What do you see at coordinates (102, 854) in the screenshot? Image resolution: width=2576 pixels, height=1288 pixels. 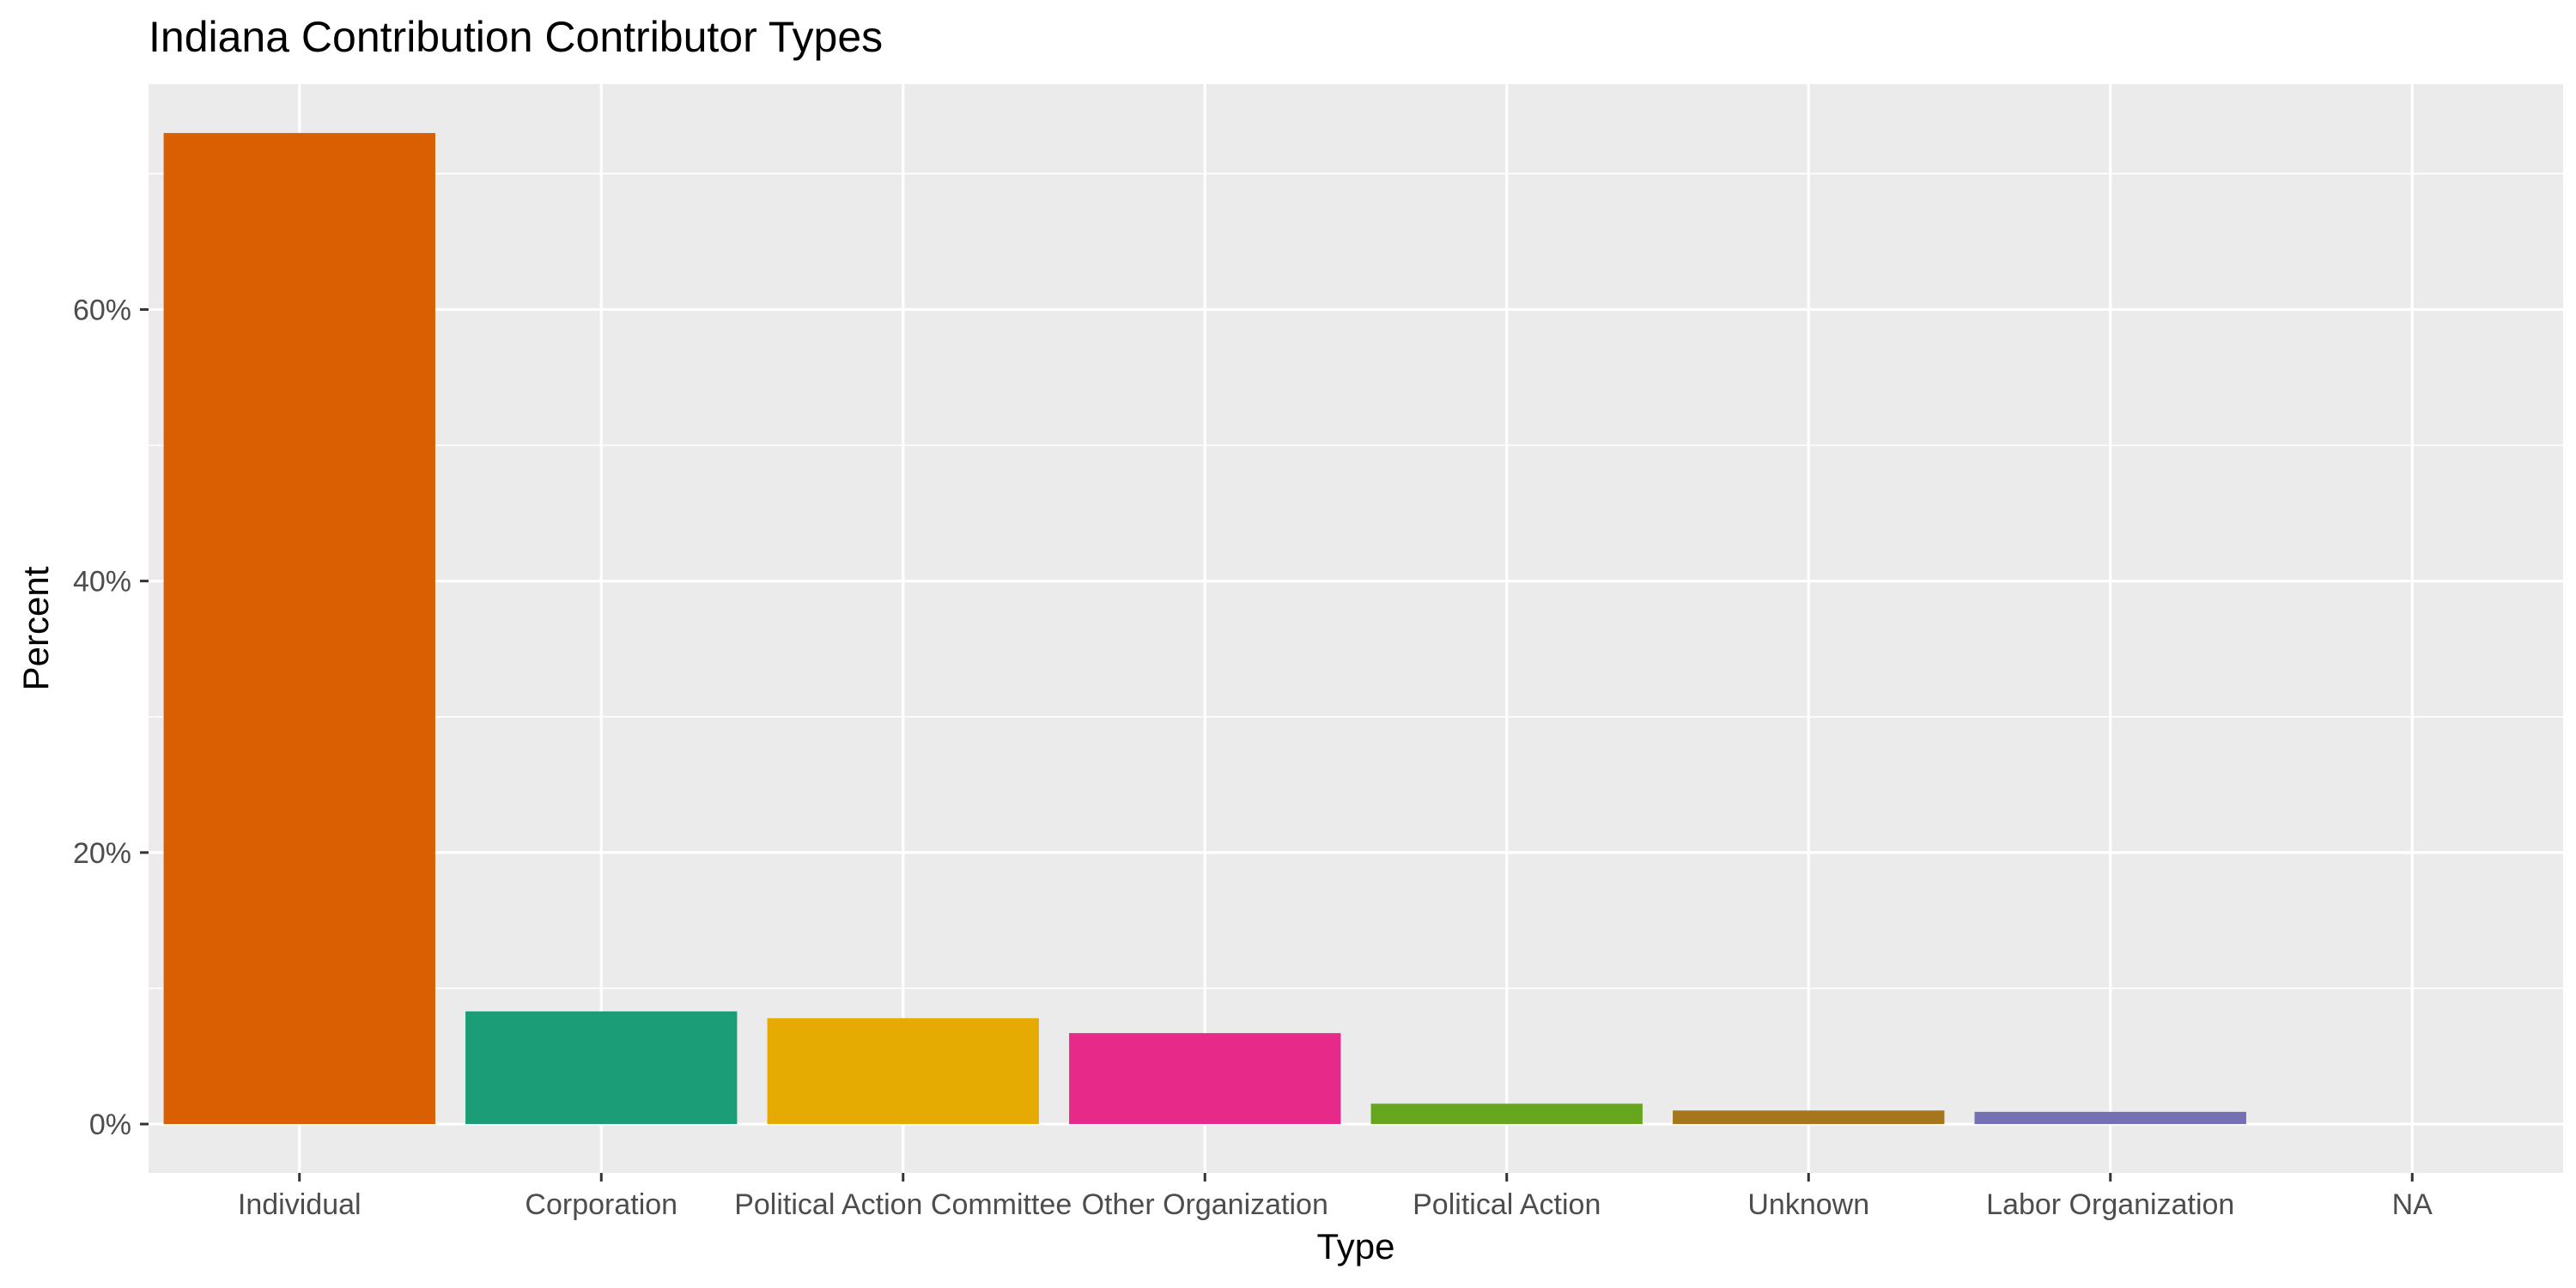 I see `y-tick-label: 20%` at bounding box center [102, 854].